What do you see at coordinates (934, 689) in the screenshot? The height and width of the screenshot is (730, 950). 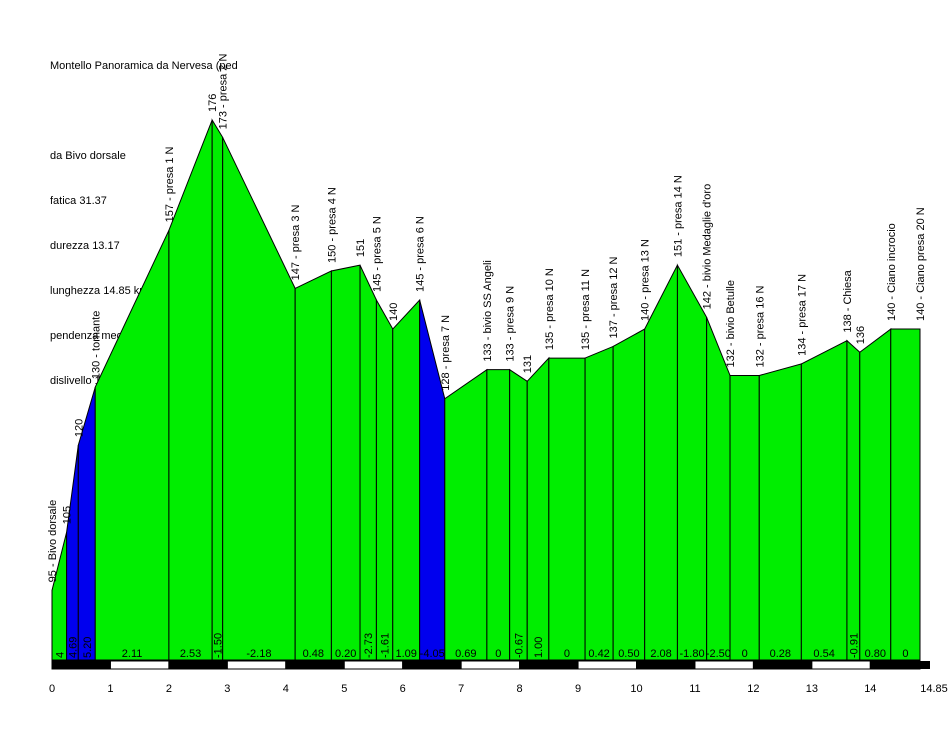 I see `x-tick-label: 14.85` at bounding box center [934, 689].